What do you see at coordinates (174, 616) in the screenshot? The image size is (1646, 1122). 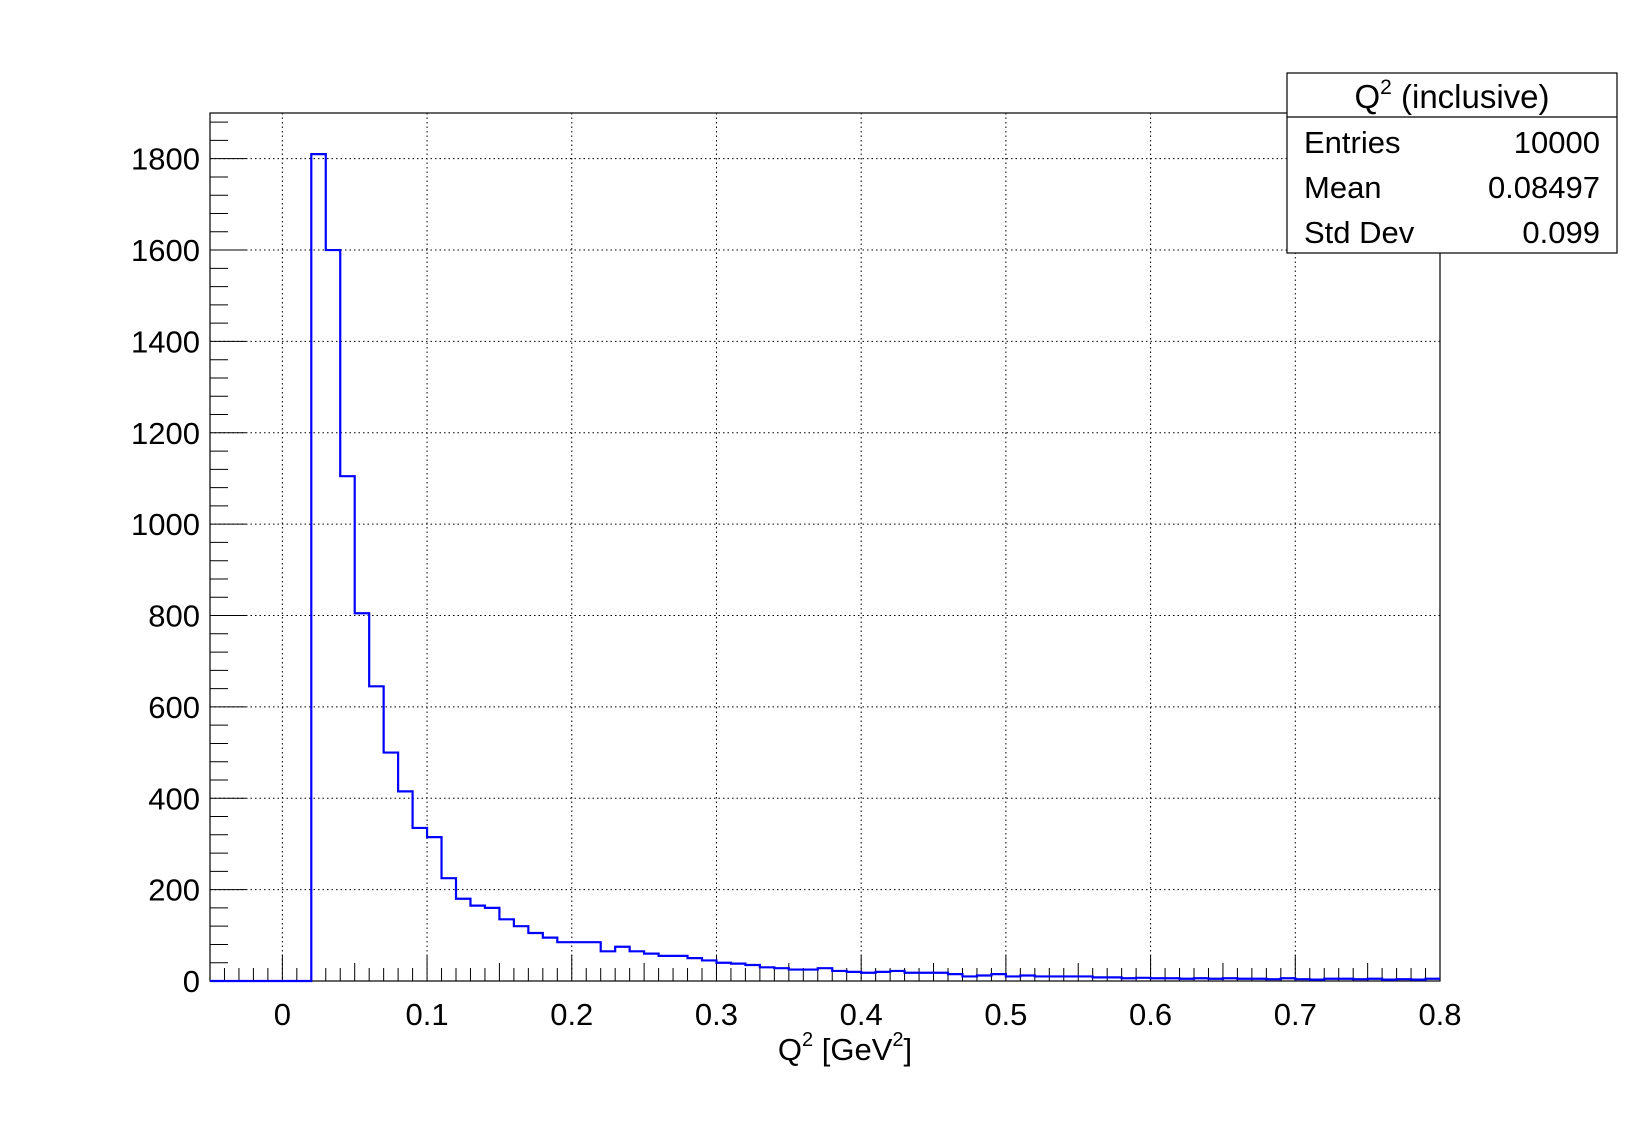 I see `y-tick-label: 800` at bounding box center [174, 616].